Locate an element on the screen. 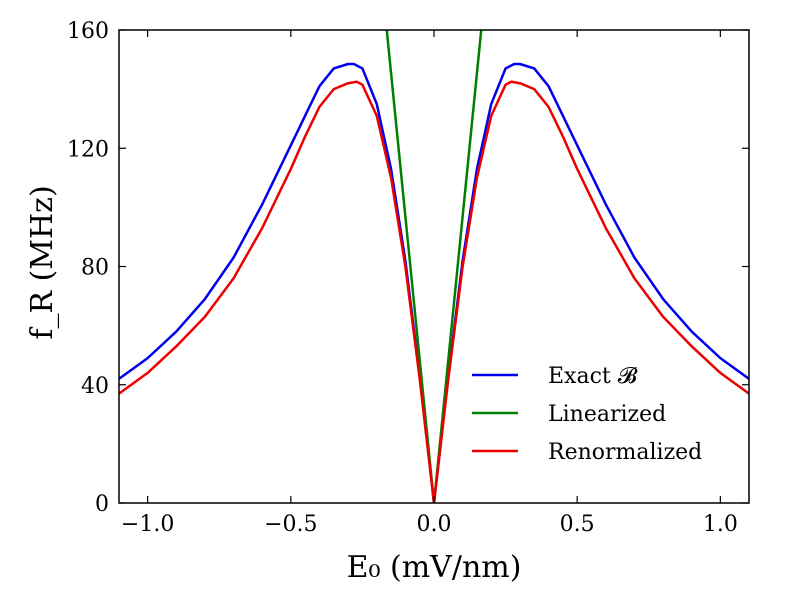 The image size is (789, 592). legend: Exact 𝓑 Linearized Renormalized is located at coordinates (587, 414).